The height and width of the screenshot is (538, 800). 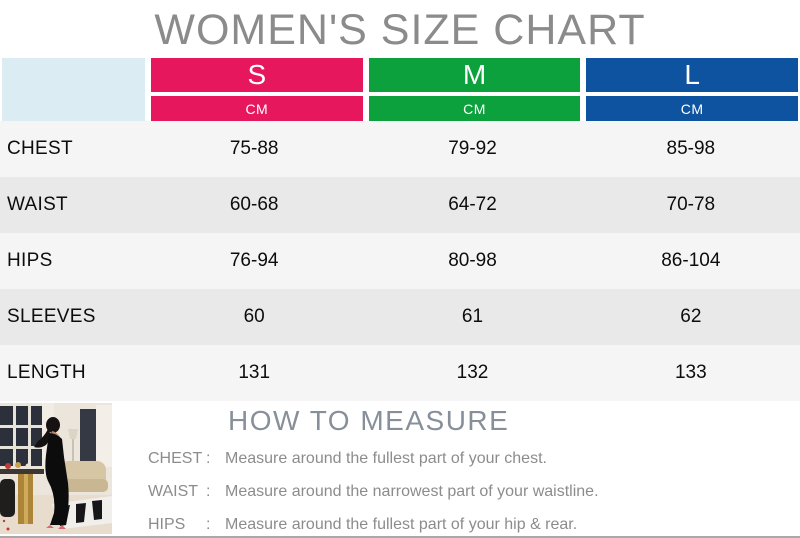 I want to click on unit-cell-s: CM, so click(x=257, y=108).